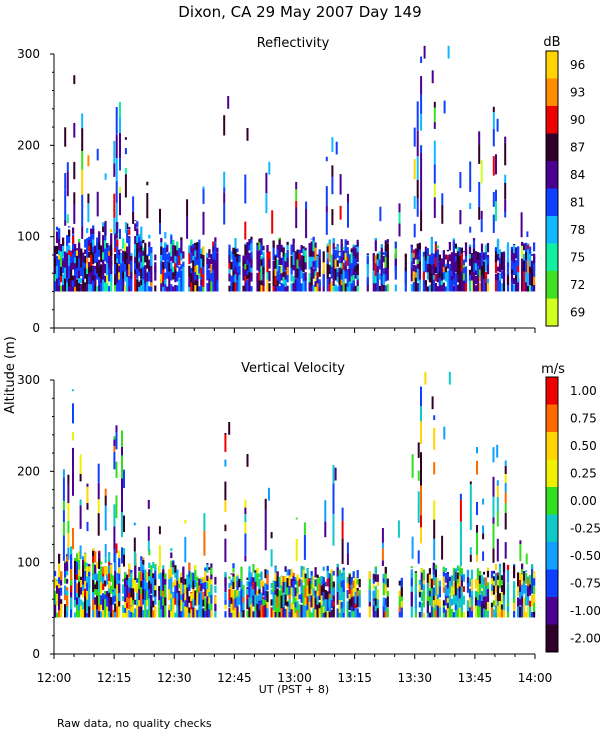 The width and height of the screenshot is (600, 754). I want to click on colorbar-label: 96, so click(577, 65).